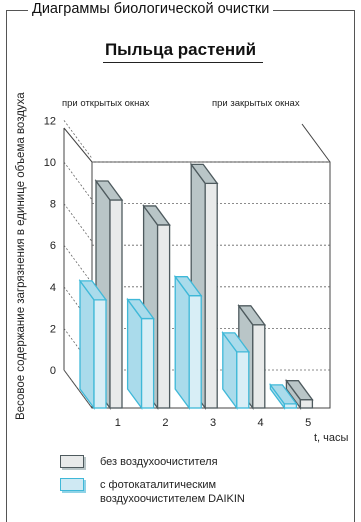 This screenshot has width=361, height=522. Describe the element at coordinates (308, 423) in the screenshot. I see `x-tick-label: 5` at that location.